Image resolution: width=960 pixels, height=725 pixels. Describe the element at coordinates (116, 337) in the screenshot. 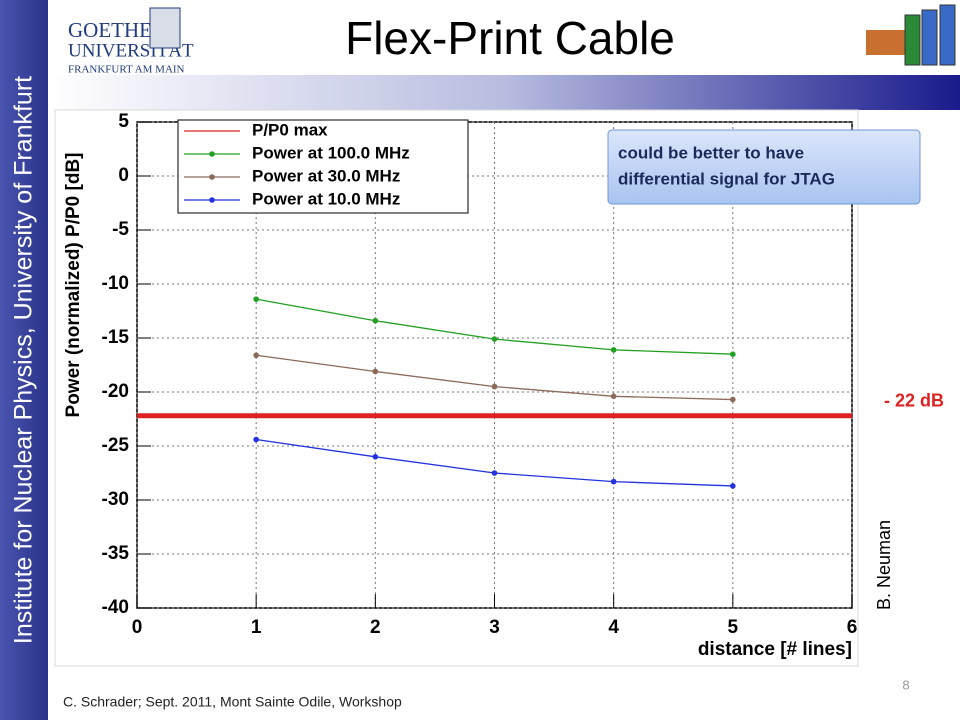

I see `y-tick-label: -15` at that location.